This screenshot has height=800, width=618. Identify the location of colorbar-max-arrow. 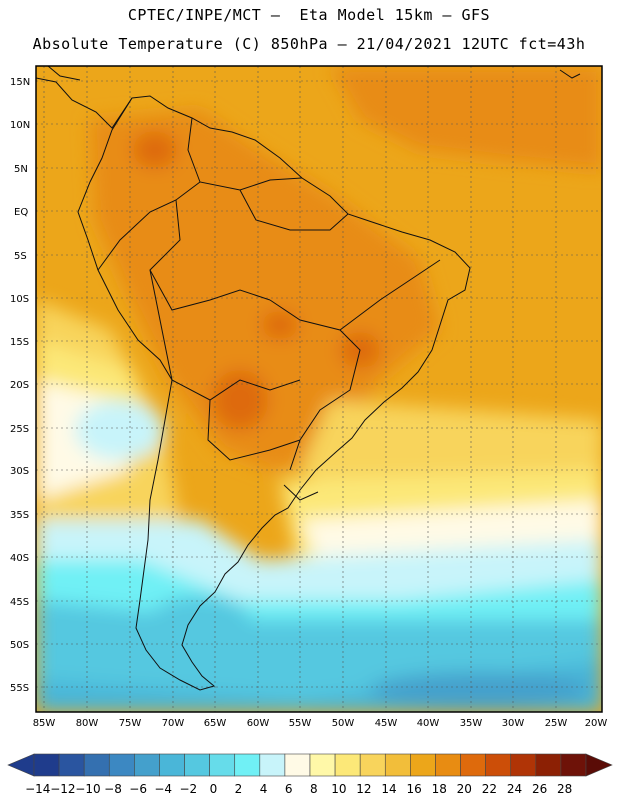
(599, 765).